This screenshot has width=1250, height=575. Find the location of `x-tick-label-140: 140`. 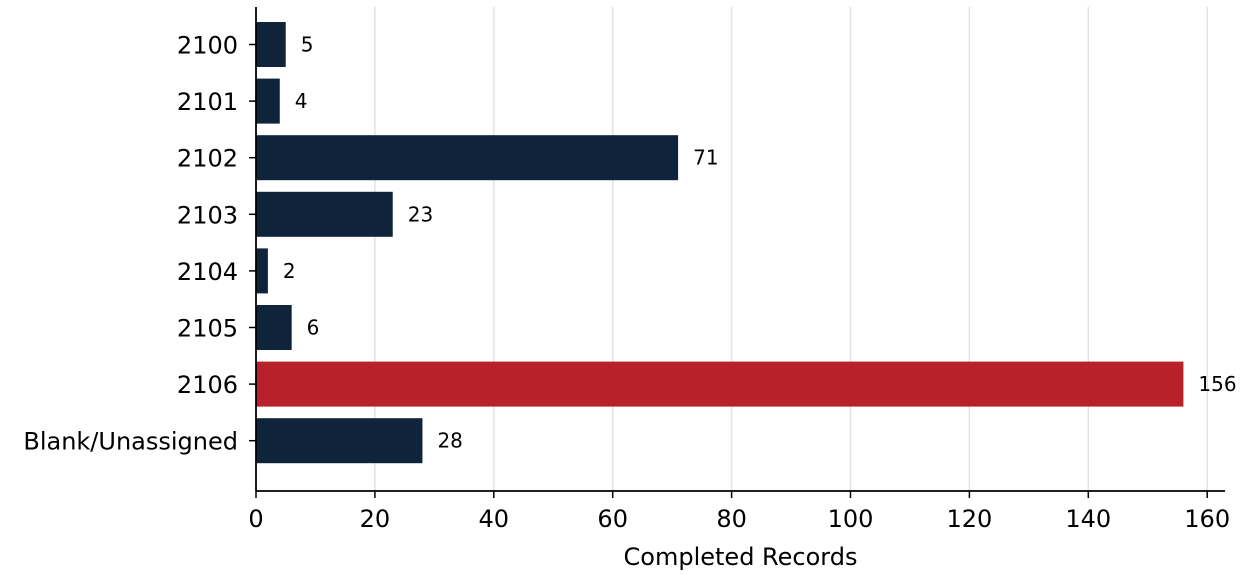

x-tick-label-140: 140 is located at coordinates (1088, 519).